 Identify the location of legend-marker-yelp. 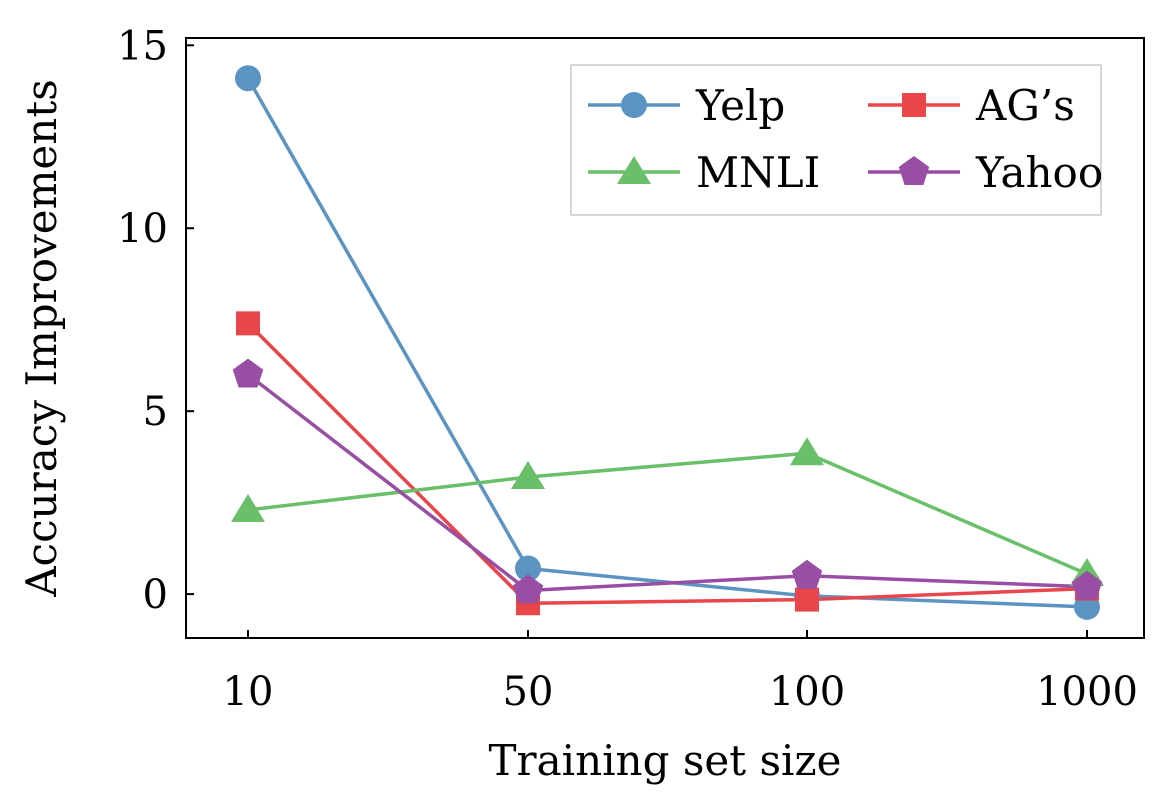
(634, 105).